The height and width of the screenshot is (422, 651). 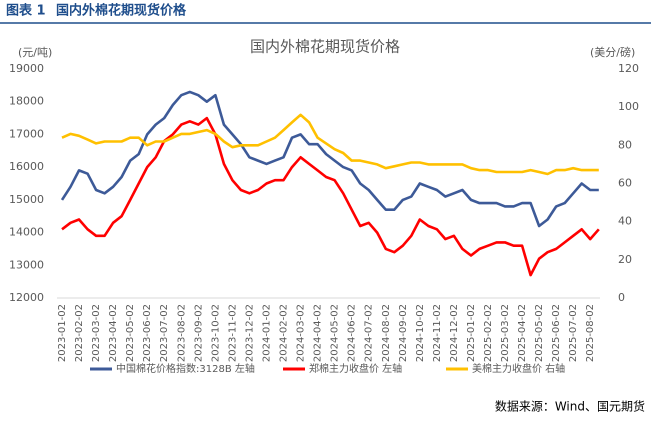 I want to click on x-tick-label: 2025-06-02, so click(x=556, y=333).